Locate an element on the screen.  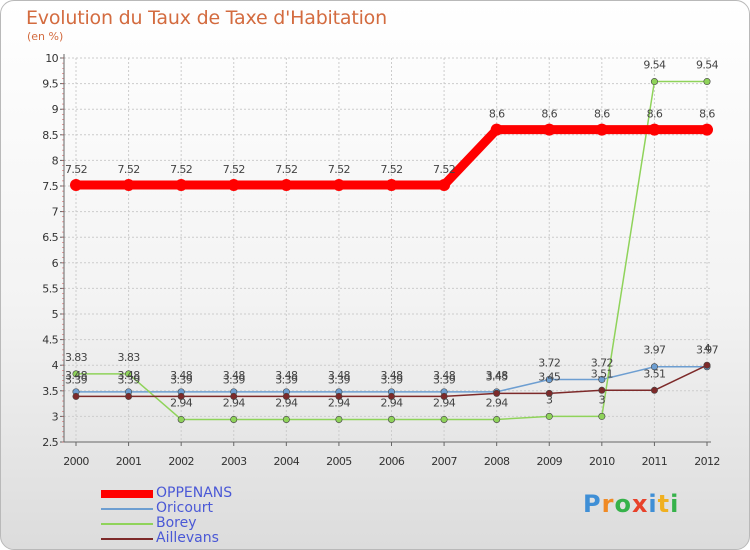
logo-letter: x is located at coordinates (640, 504).